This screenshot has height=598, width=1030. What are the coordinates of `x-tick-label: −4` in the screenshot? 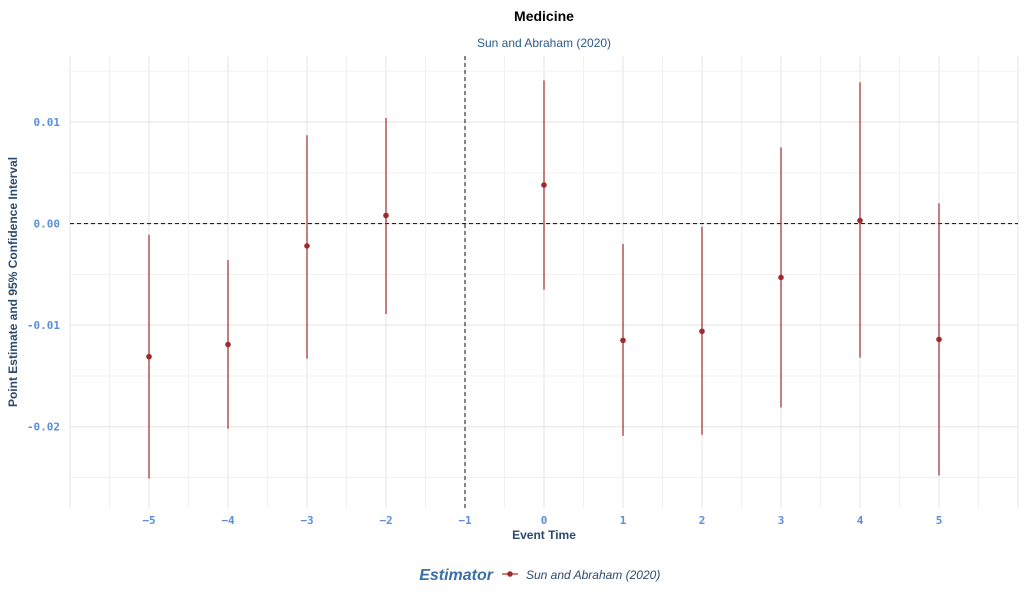 It's located at (228, 520).